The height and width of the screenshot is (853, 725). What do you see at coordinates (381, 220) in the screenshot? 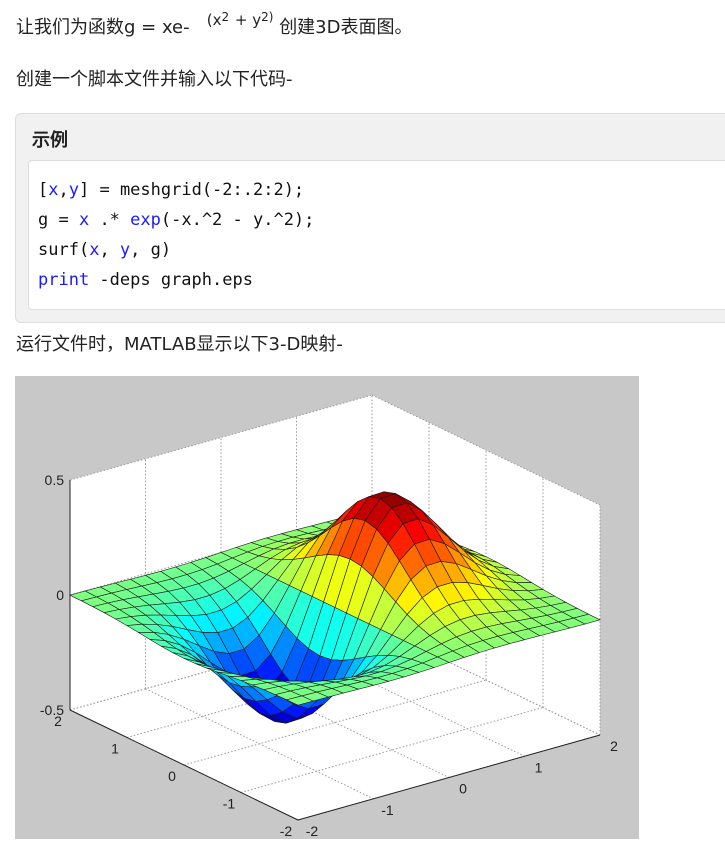
I see `code-line: g = x .* exp(-x.^2 - y.^2);` at bounding box center [381, 220].